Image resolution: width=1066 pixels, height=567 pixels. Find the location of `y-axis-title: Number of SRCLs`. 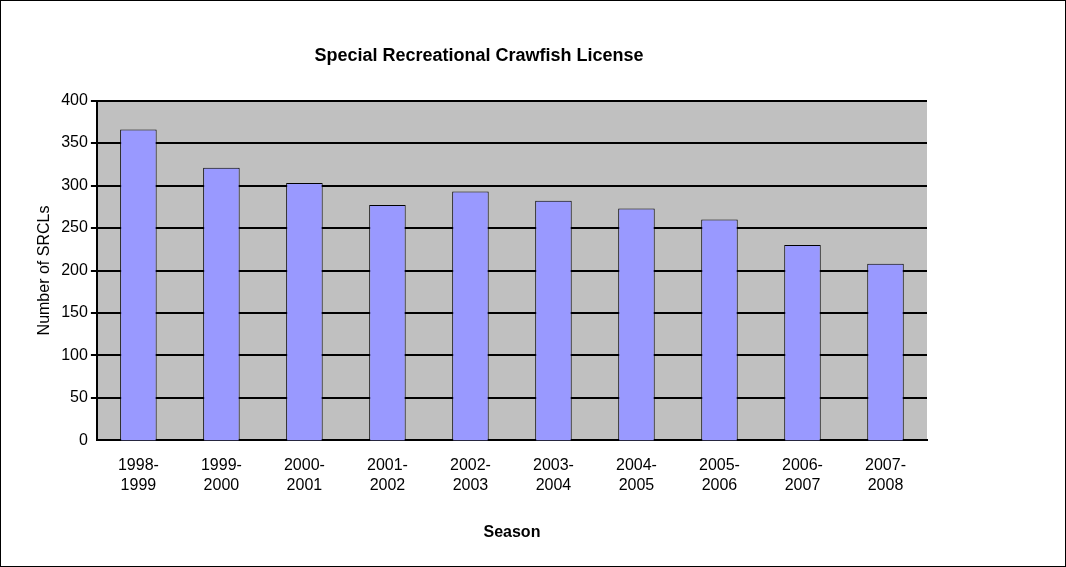

y-axis-title: Number of SRCLs is located at coordinates (44, 270).